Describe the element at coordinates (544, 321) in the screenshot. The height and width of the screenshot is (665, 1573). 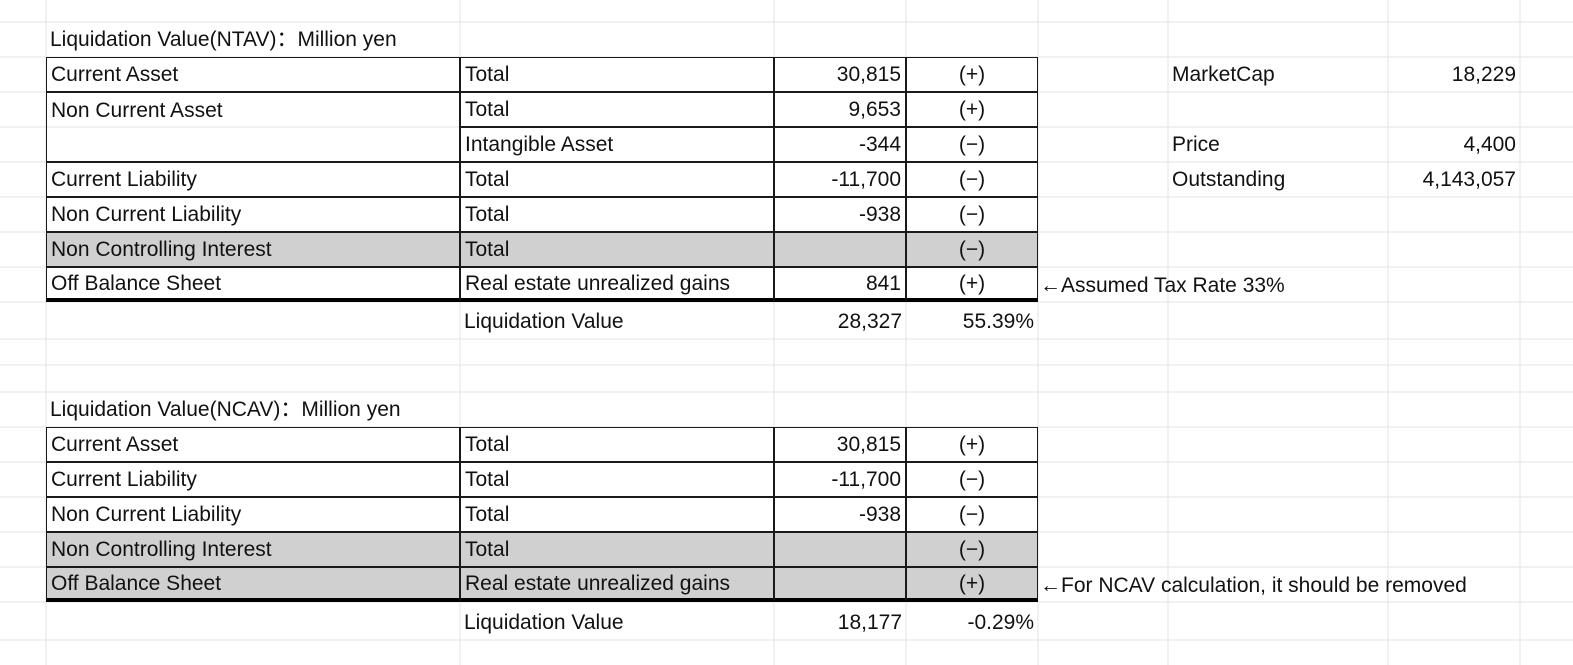
I see `ntav-total-label: Liquidation Value` at that location.